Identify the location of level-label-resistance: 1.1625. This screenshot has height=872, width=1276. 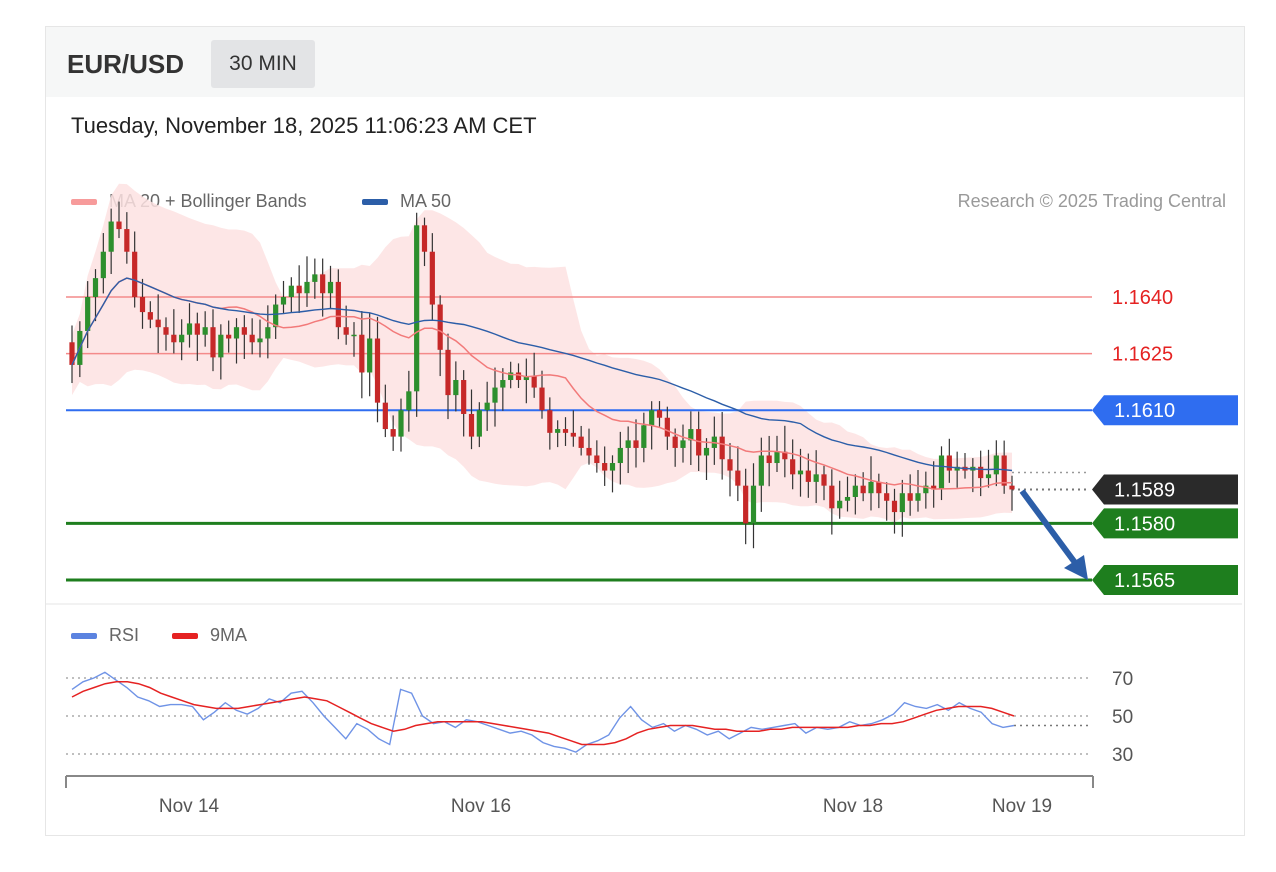
(1142, 355).